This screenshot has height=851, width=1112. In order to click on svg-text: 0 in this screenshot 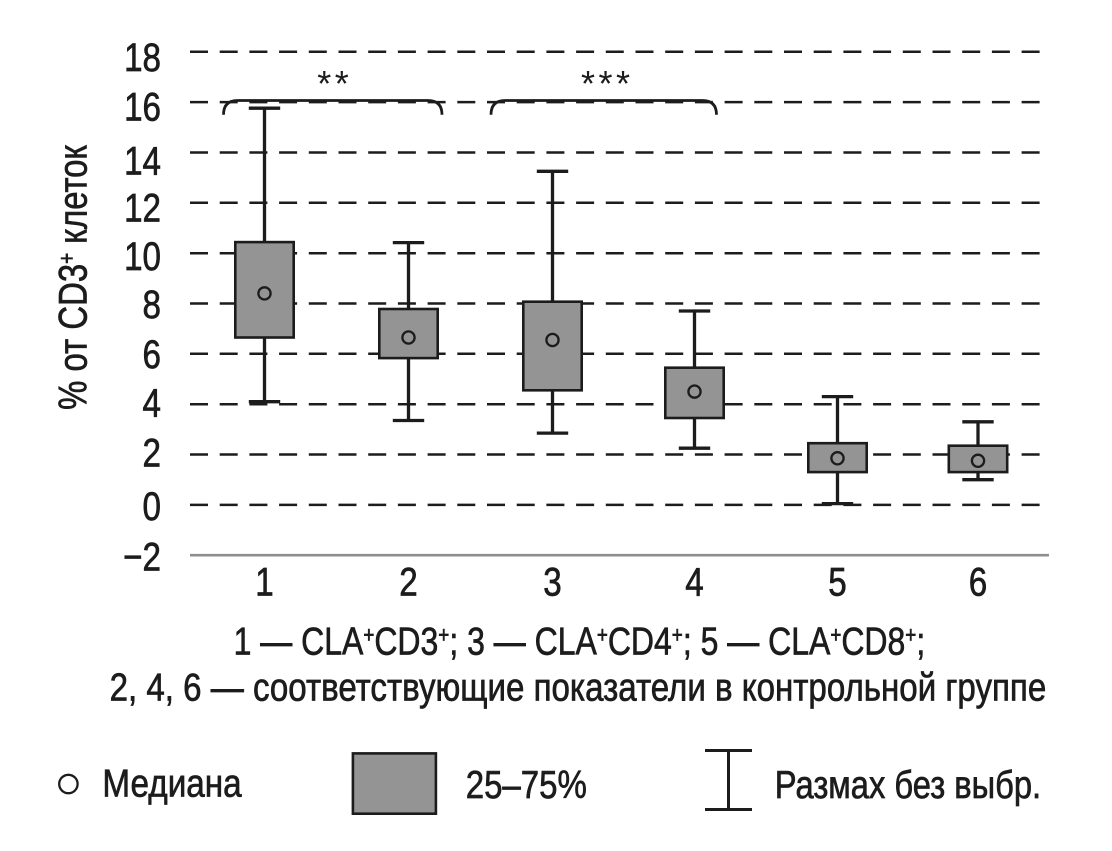, I will do `click(152, 506)`.